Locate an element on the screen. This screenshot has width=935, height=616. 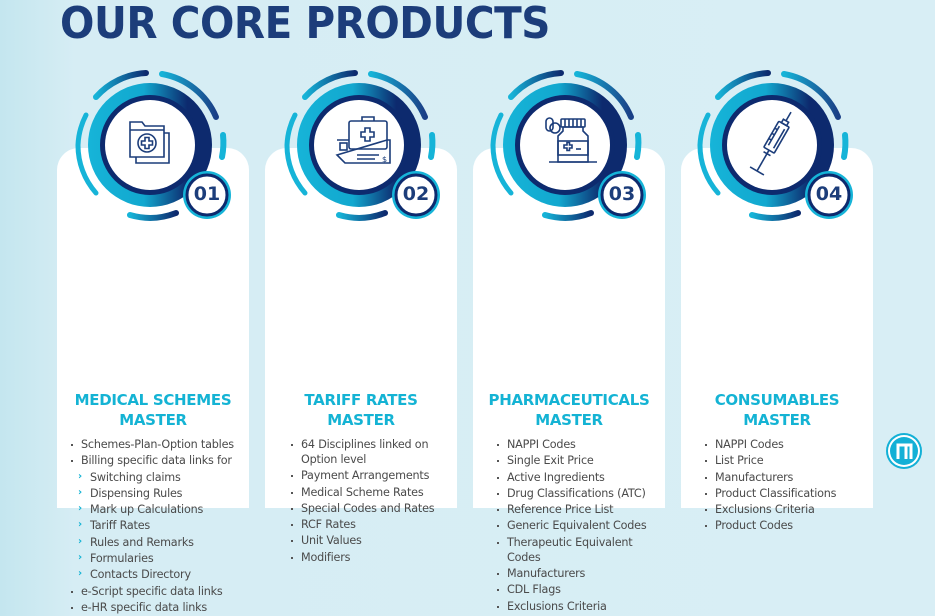
product-emblem-02: $ 02 is located at coordinates (359, 145).